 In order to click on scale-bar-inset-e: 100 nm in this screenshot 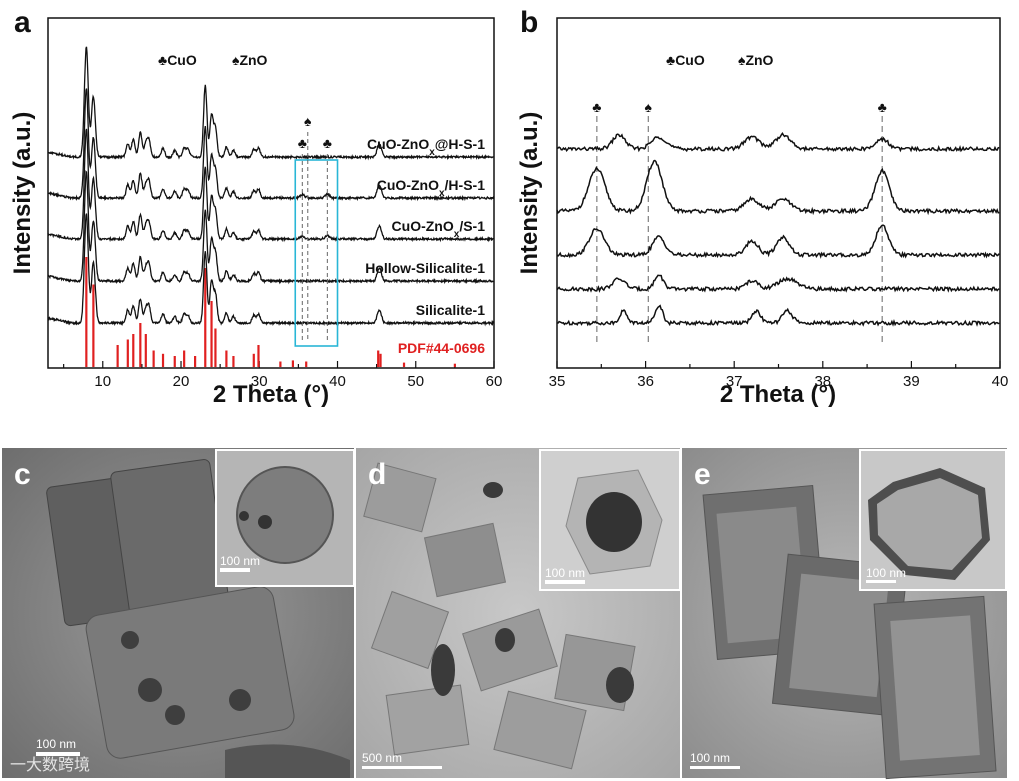, I will do `click(886, 573)`.